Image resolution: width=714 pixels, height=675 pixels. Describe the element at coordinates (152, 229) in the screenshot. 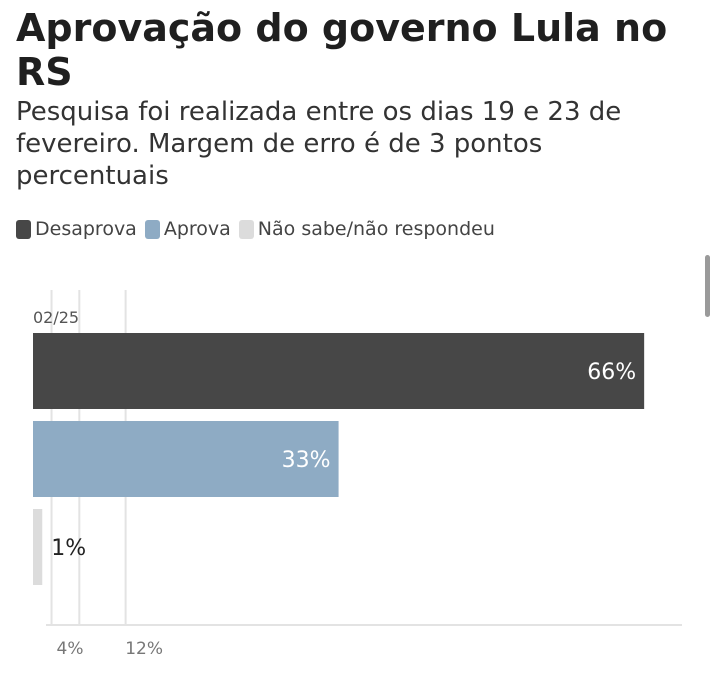

I see `legend-swatch-aprova` at that location.